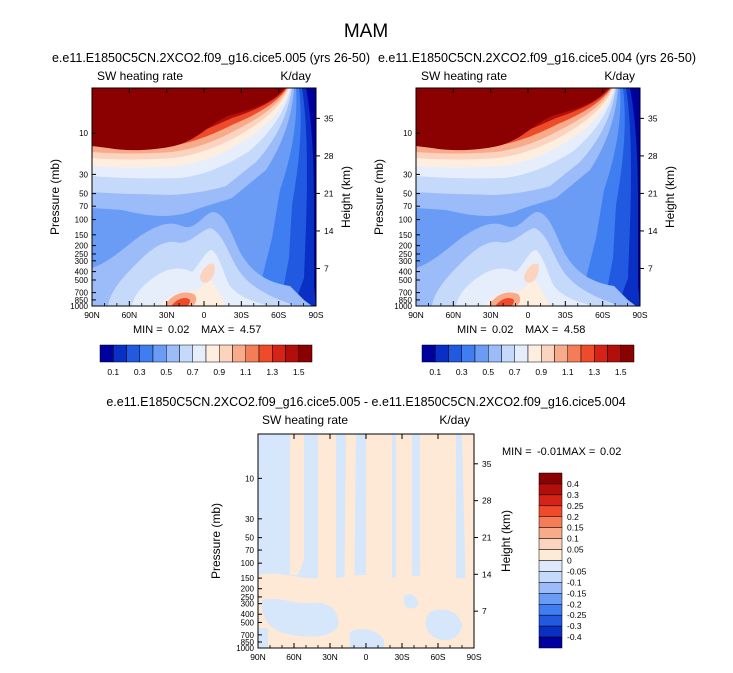  Describe the element at coordinates (573, 484) in the screenshot. I see `colorbar-label: 0.4` at that location.